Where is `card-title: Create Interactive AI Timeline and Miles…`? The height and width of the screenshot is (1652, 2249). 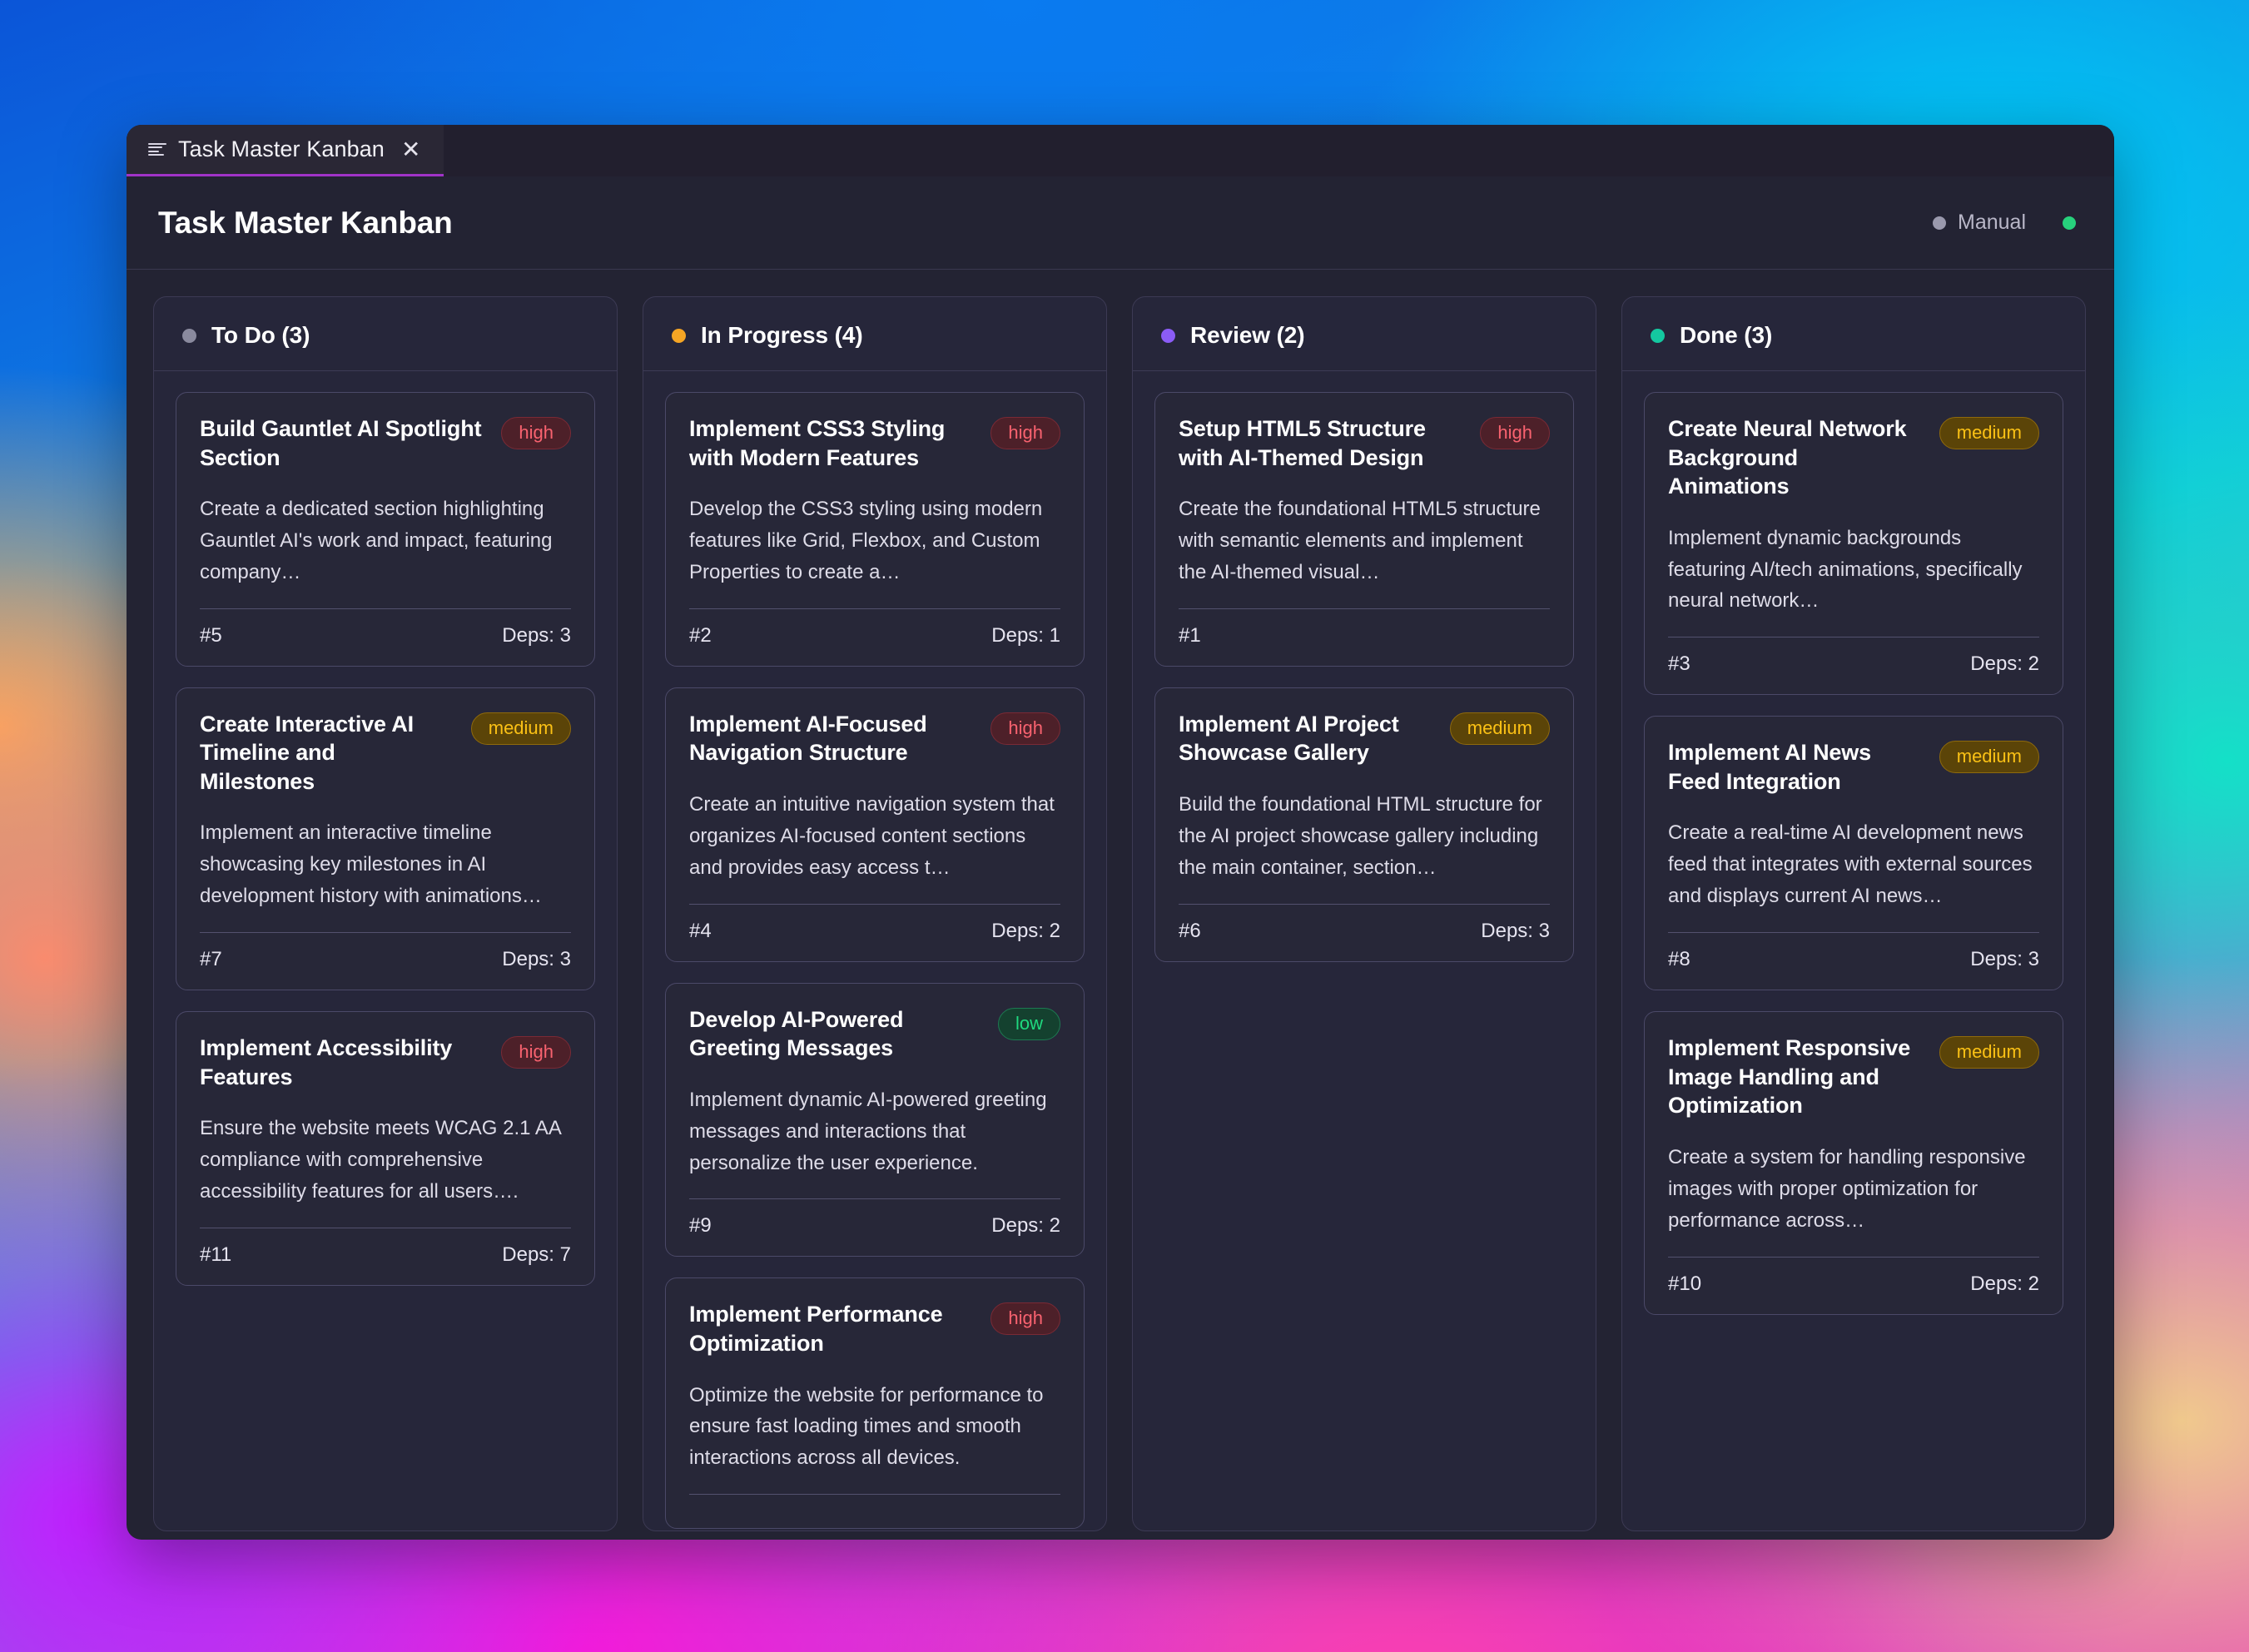 card-title: Create Interactive AI Timeline and Miles… is located at coordinates (307, 752).